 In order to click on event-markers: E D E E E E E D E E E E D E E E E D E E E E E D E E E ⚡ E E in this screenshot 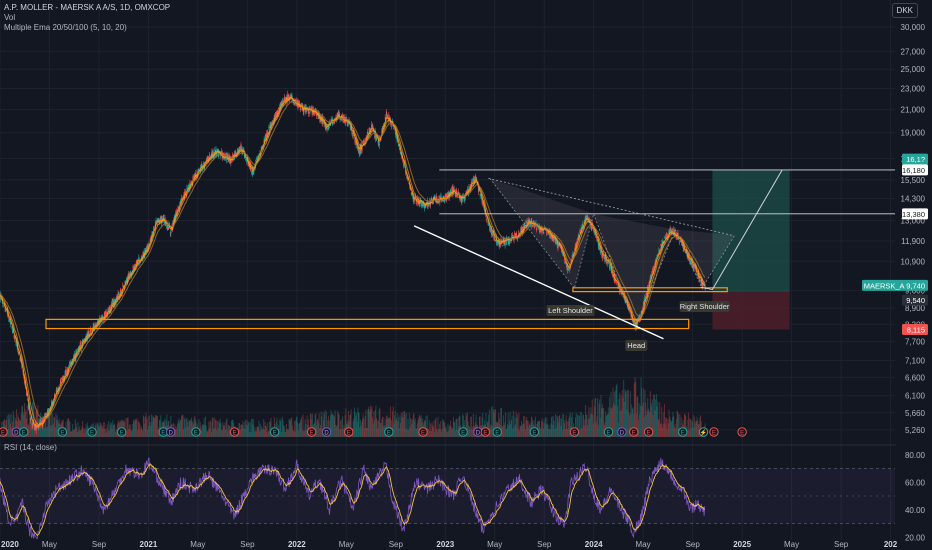, I will do `click(373, 432)`.